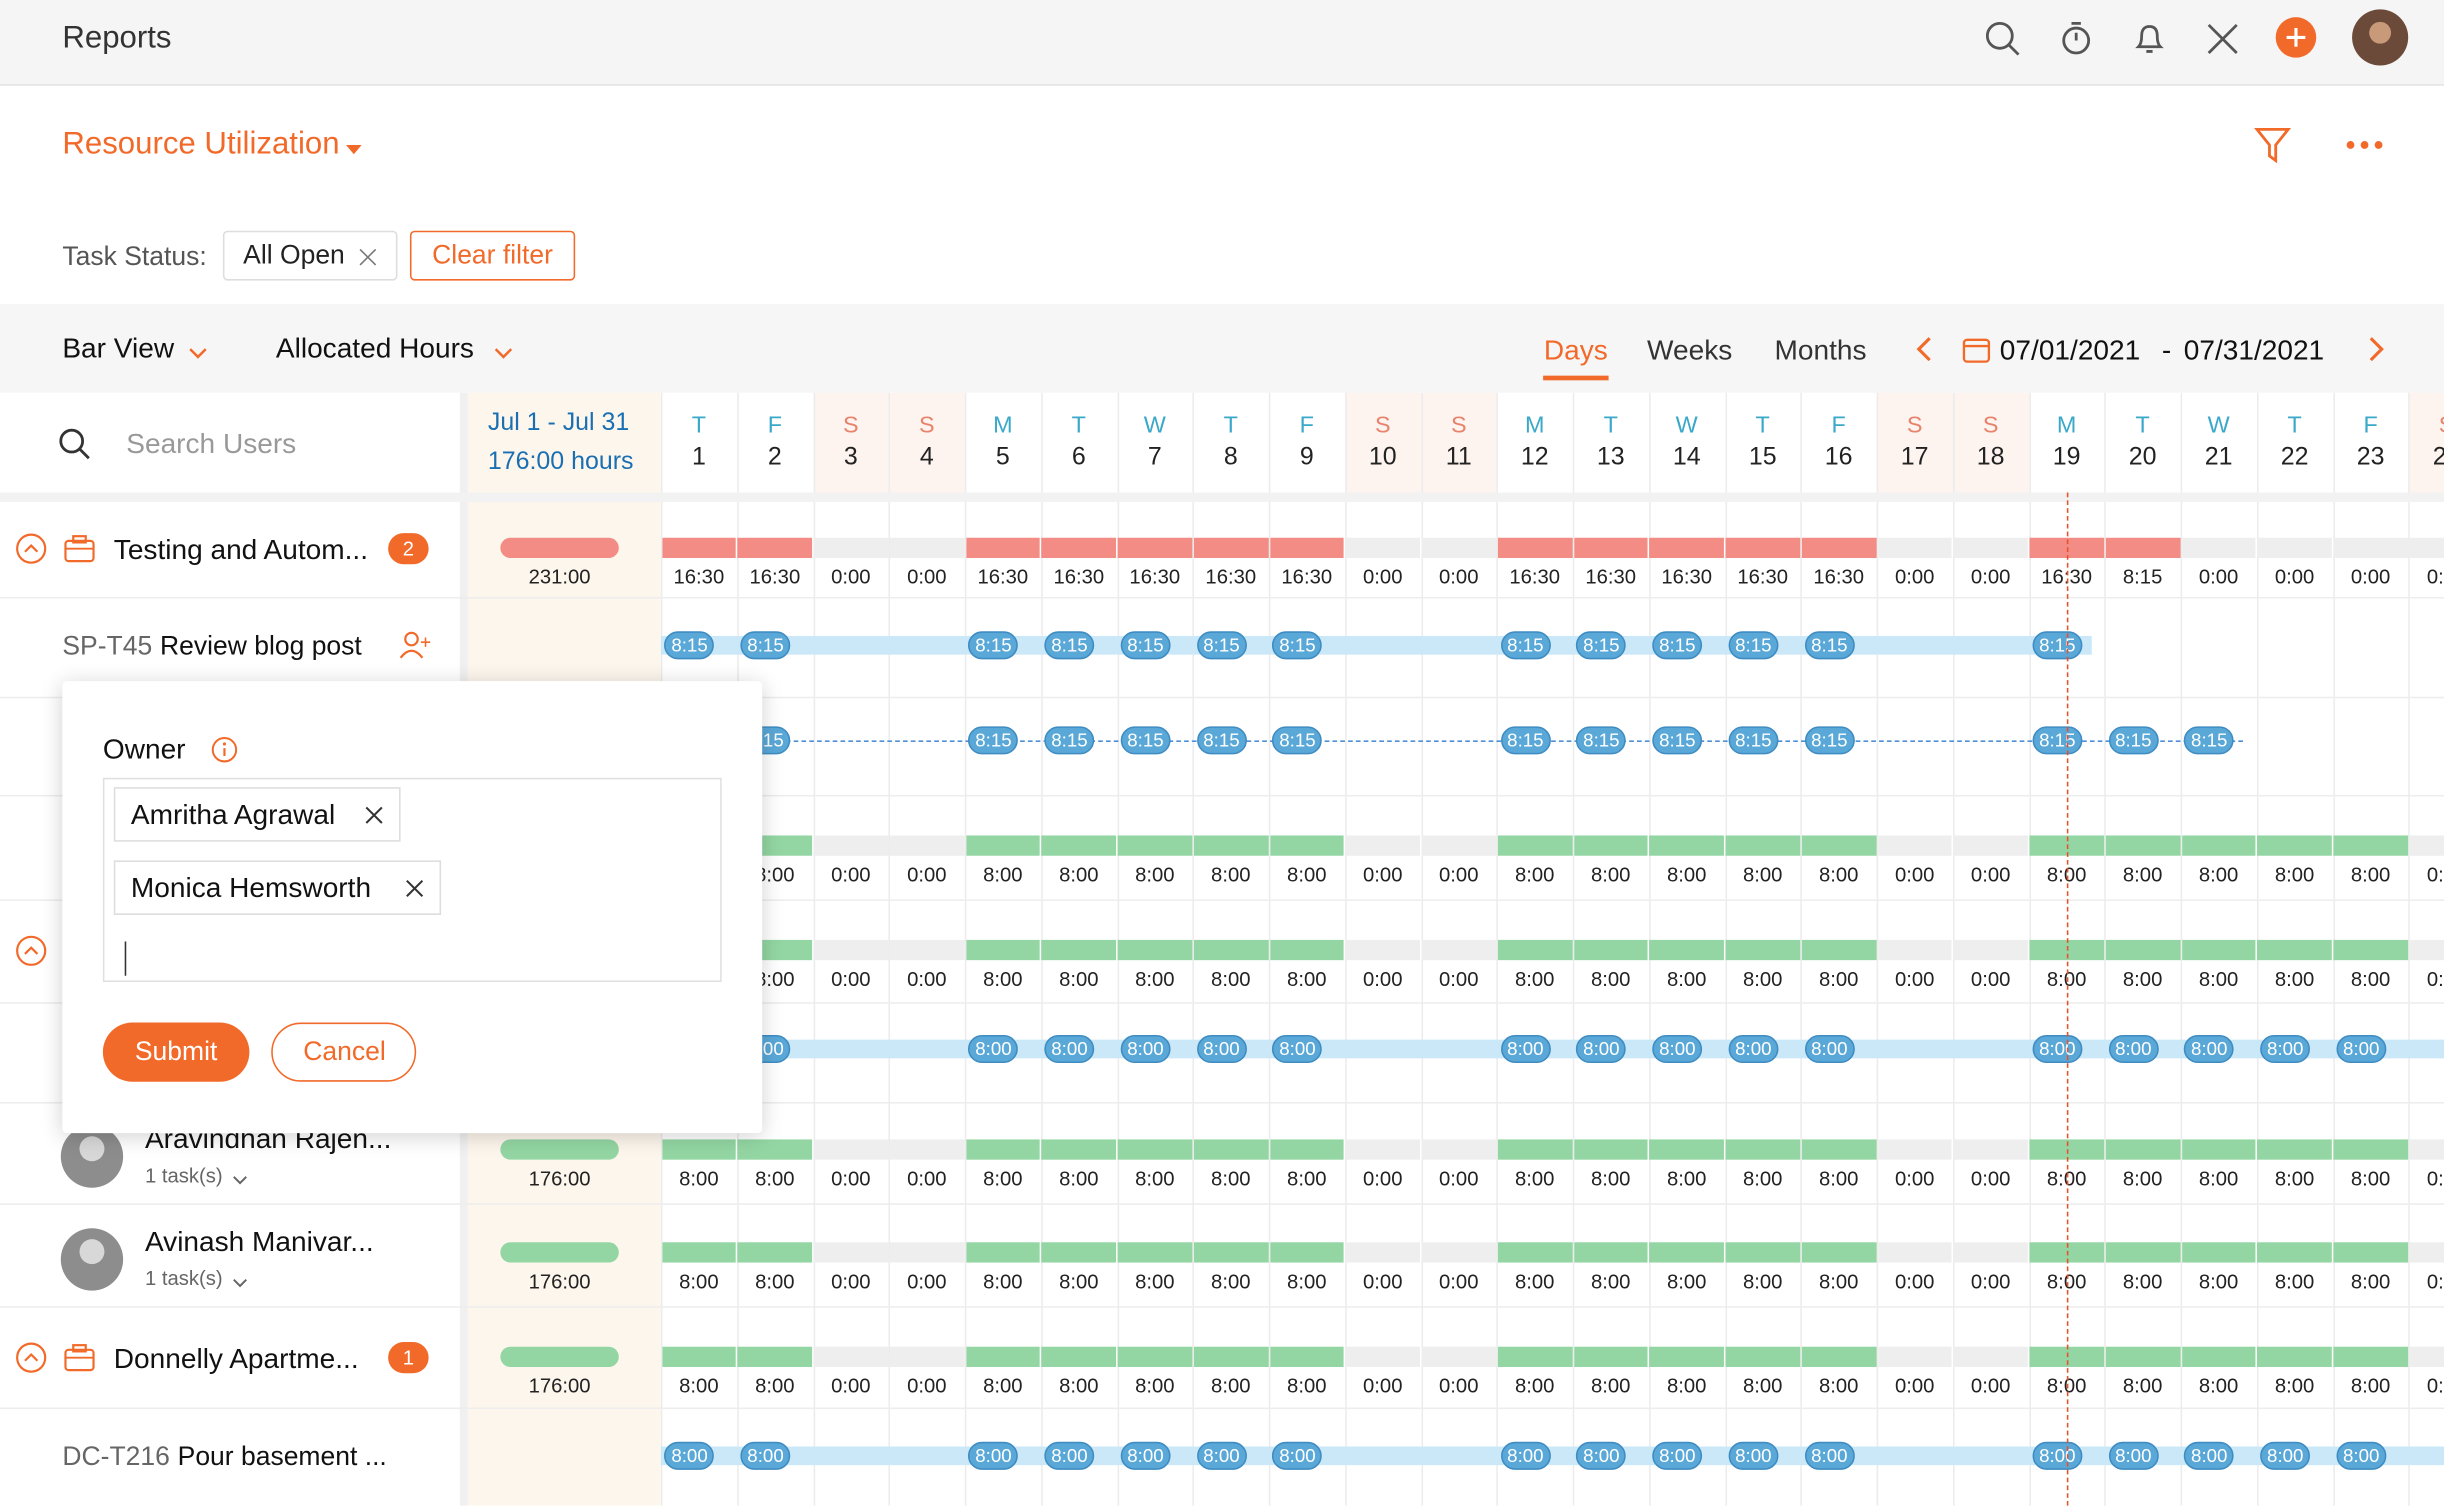  Describe the element at coordinates (2296, 38) in the screenshot. I see `add-icon` at that location.